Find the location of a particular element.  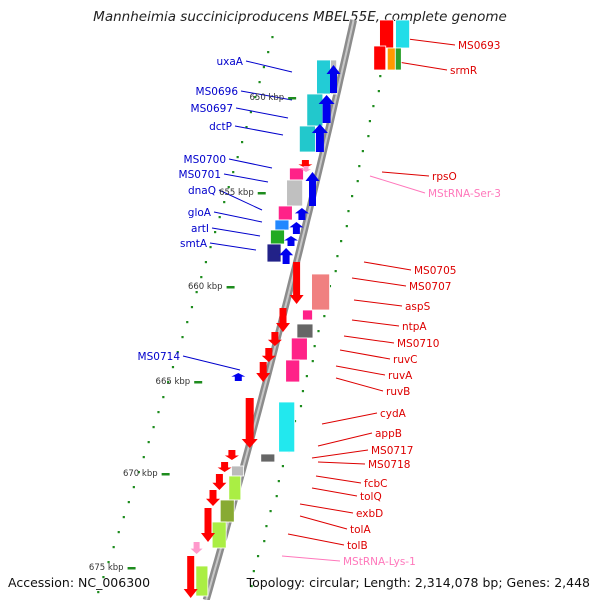

left-gene-label: MS0714 is located at coordinates (159, 357).